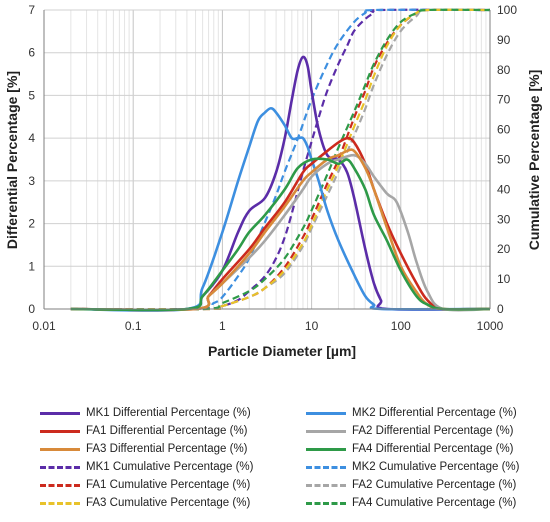 This screenshot has height=522, width=550. I want to click on legend-label: FA3 Differential Percentage (%), so click(167, 449).